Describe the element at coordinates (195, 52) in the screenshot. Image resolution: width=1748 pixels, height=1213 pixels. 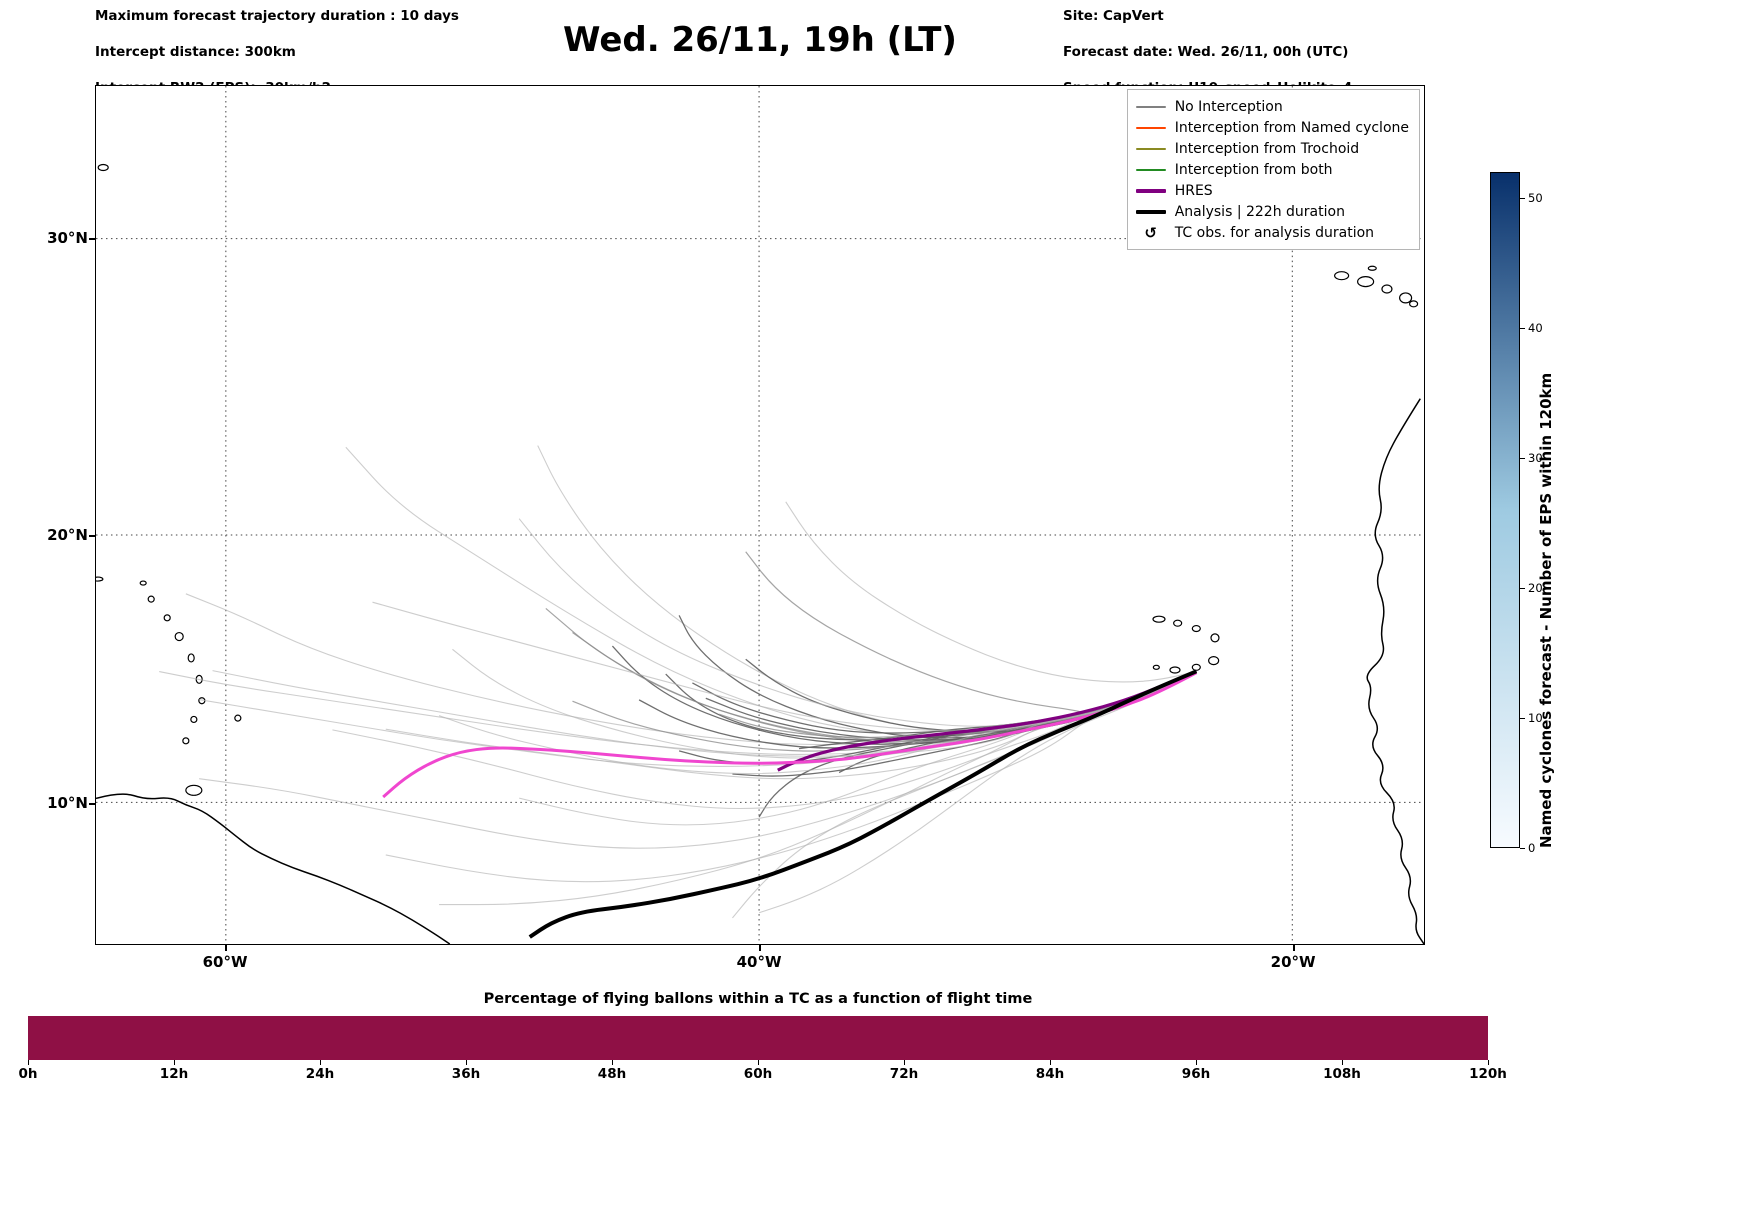
I see `intercept-distance-text: Intercept distance: 300km` at that location.